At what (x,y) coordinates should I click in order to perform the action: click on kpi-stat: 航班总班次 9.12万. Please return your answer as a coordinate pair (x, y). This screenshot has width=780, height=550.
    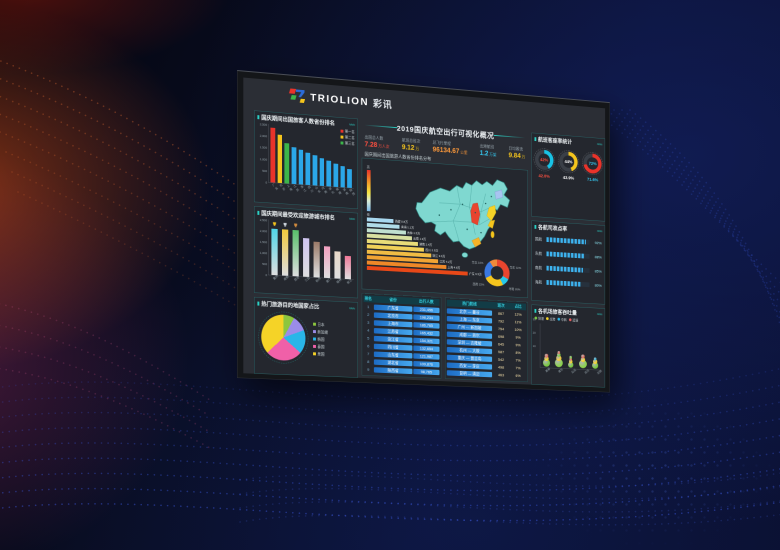
    Looking at the image, I should click on (411, 145).